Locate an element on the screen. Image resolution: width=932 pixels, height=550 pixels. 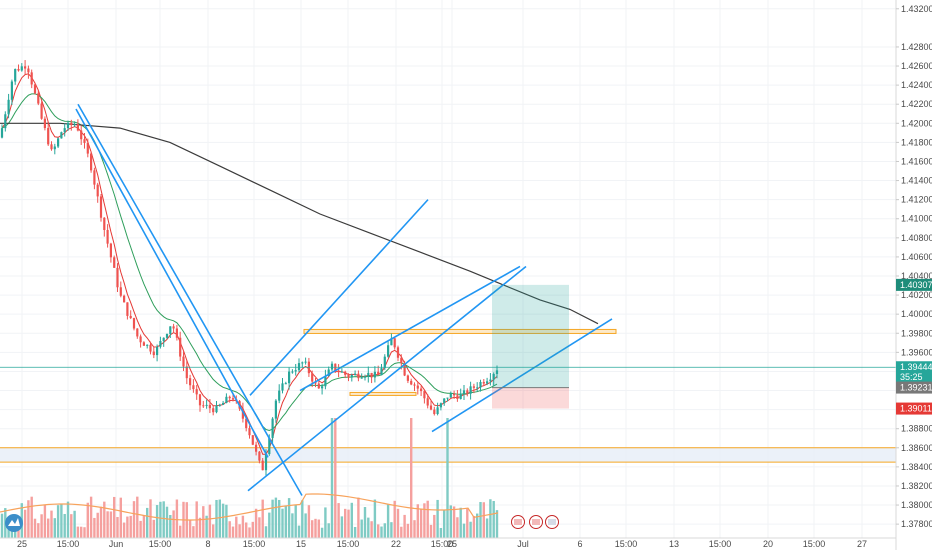
time-tick-label: 15 is located at coordinates (301, 544).